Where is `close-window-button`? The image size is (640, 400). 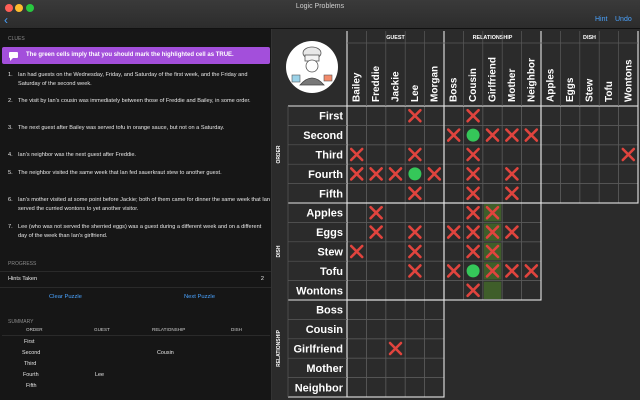
close-window-button is located at coordinates (9, 8).